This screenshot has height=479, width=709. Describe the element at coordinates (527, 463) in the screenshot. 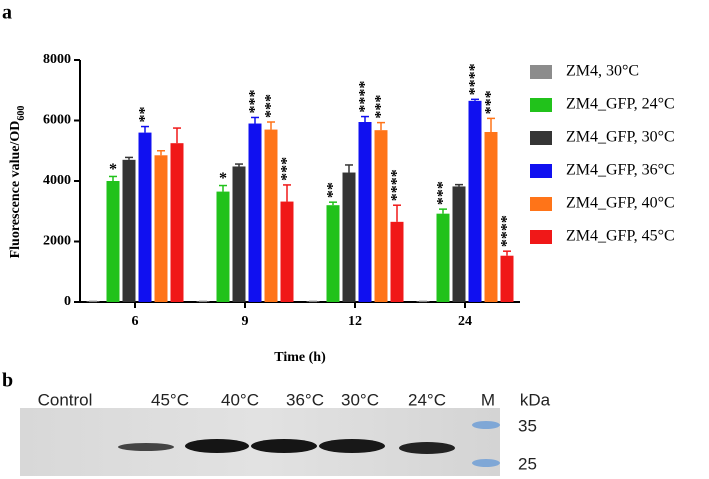

I see `marker-label: 25` at that location.